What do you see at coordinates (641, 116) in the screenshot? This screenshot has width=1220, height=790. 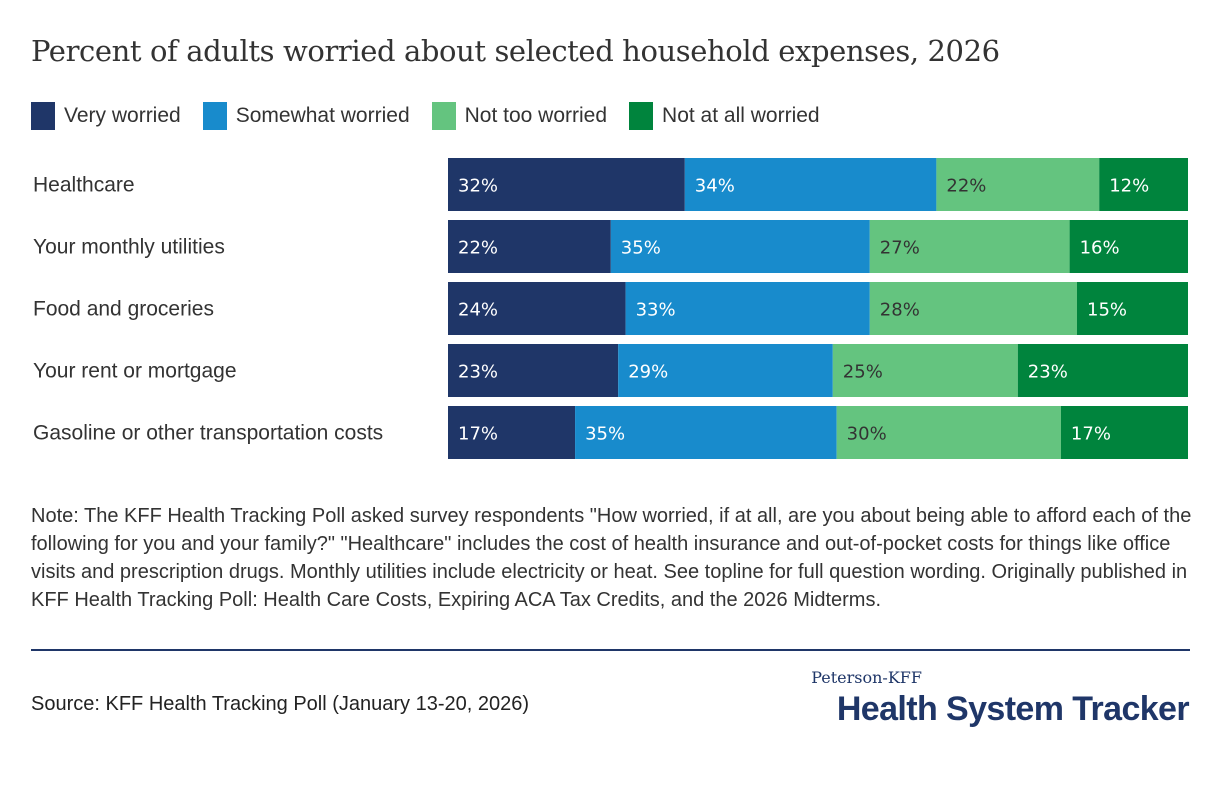 I see `legend-swatch-not-at-all-worried` at bounding box center [641, 116].